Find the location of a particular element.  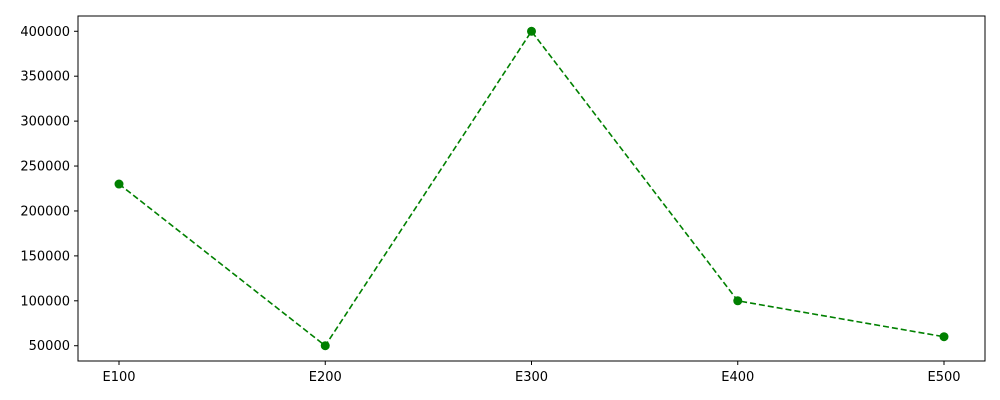

data-point-e500 is located at coordinates (944, 337).